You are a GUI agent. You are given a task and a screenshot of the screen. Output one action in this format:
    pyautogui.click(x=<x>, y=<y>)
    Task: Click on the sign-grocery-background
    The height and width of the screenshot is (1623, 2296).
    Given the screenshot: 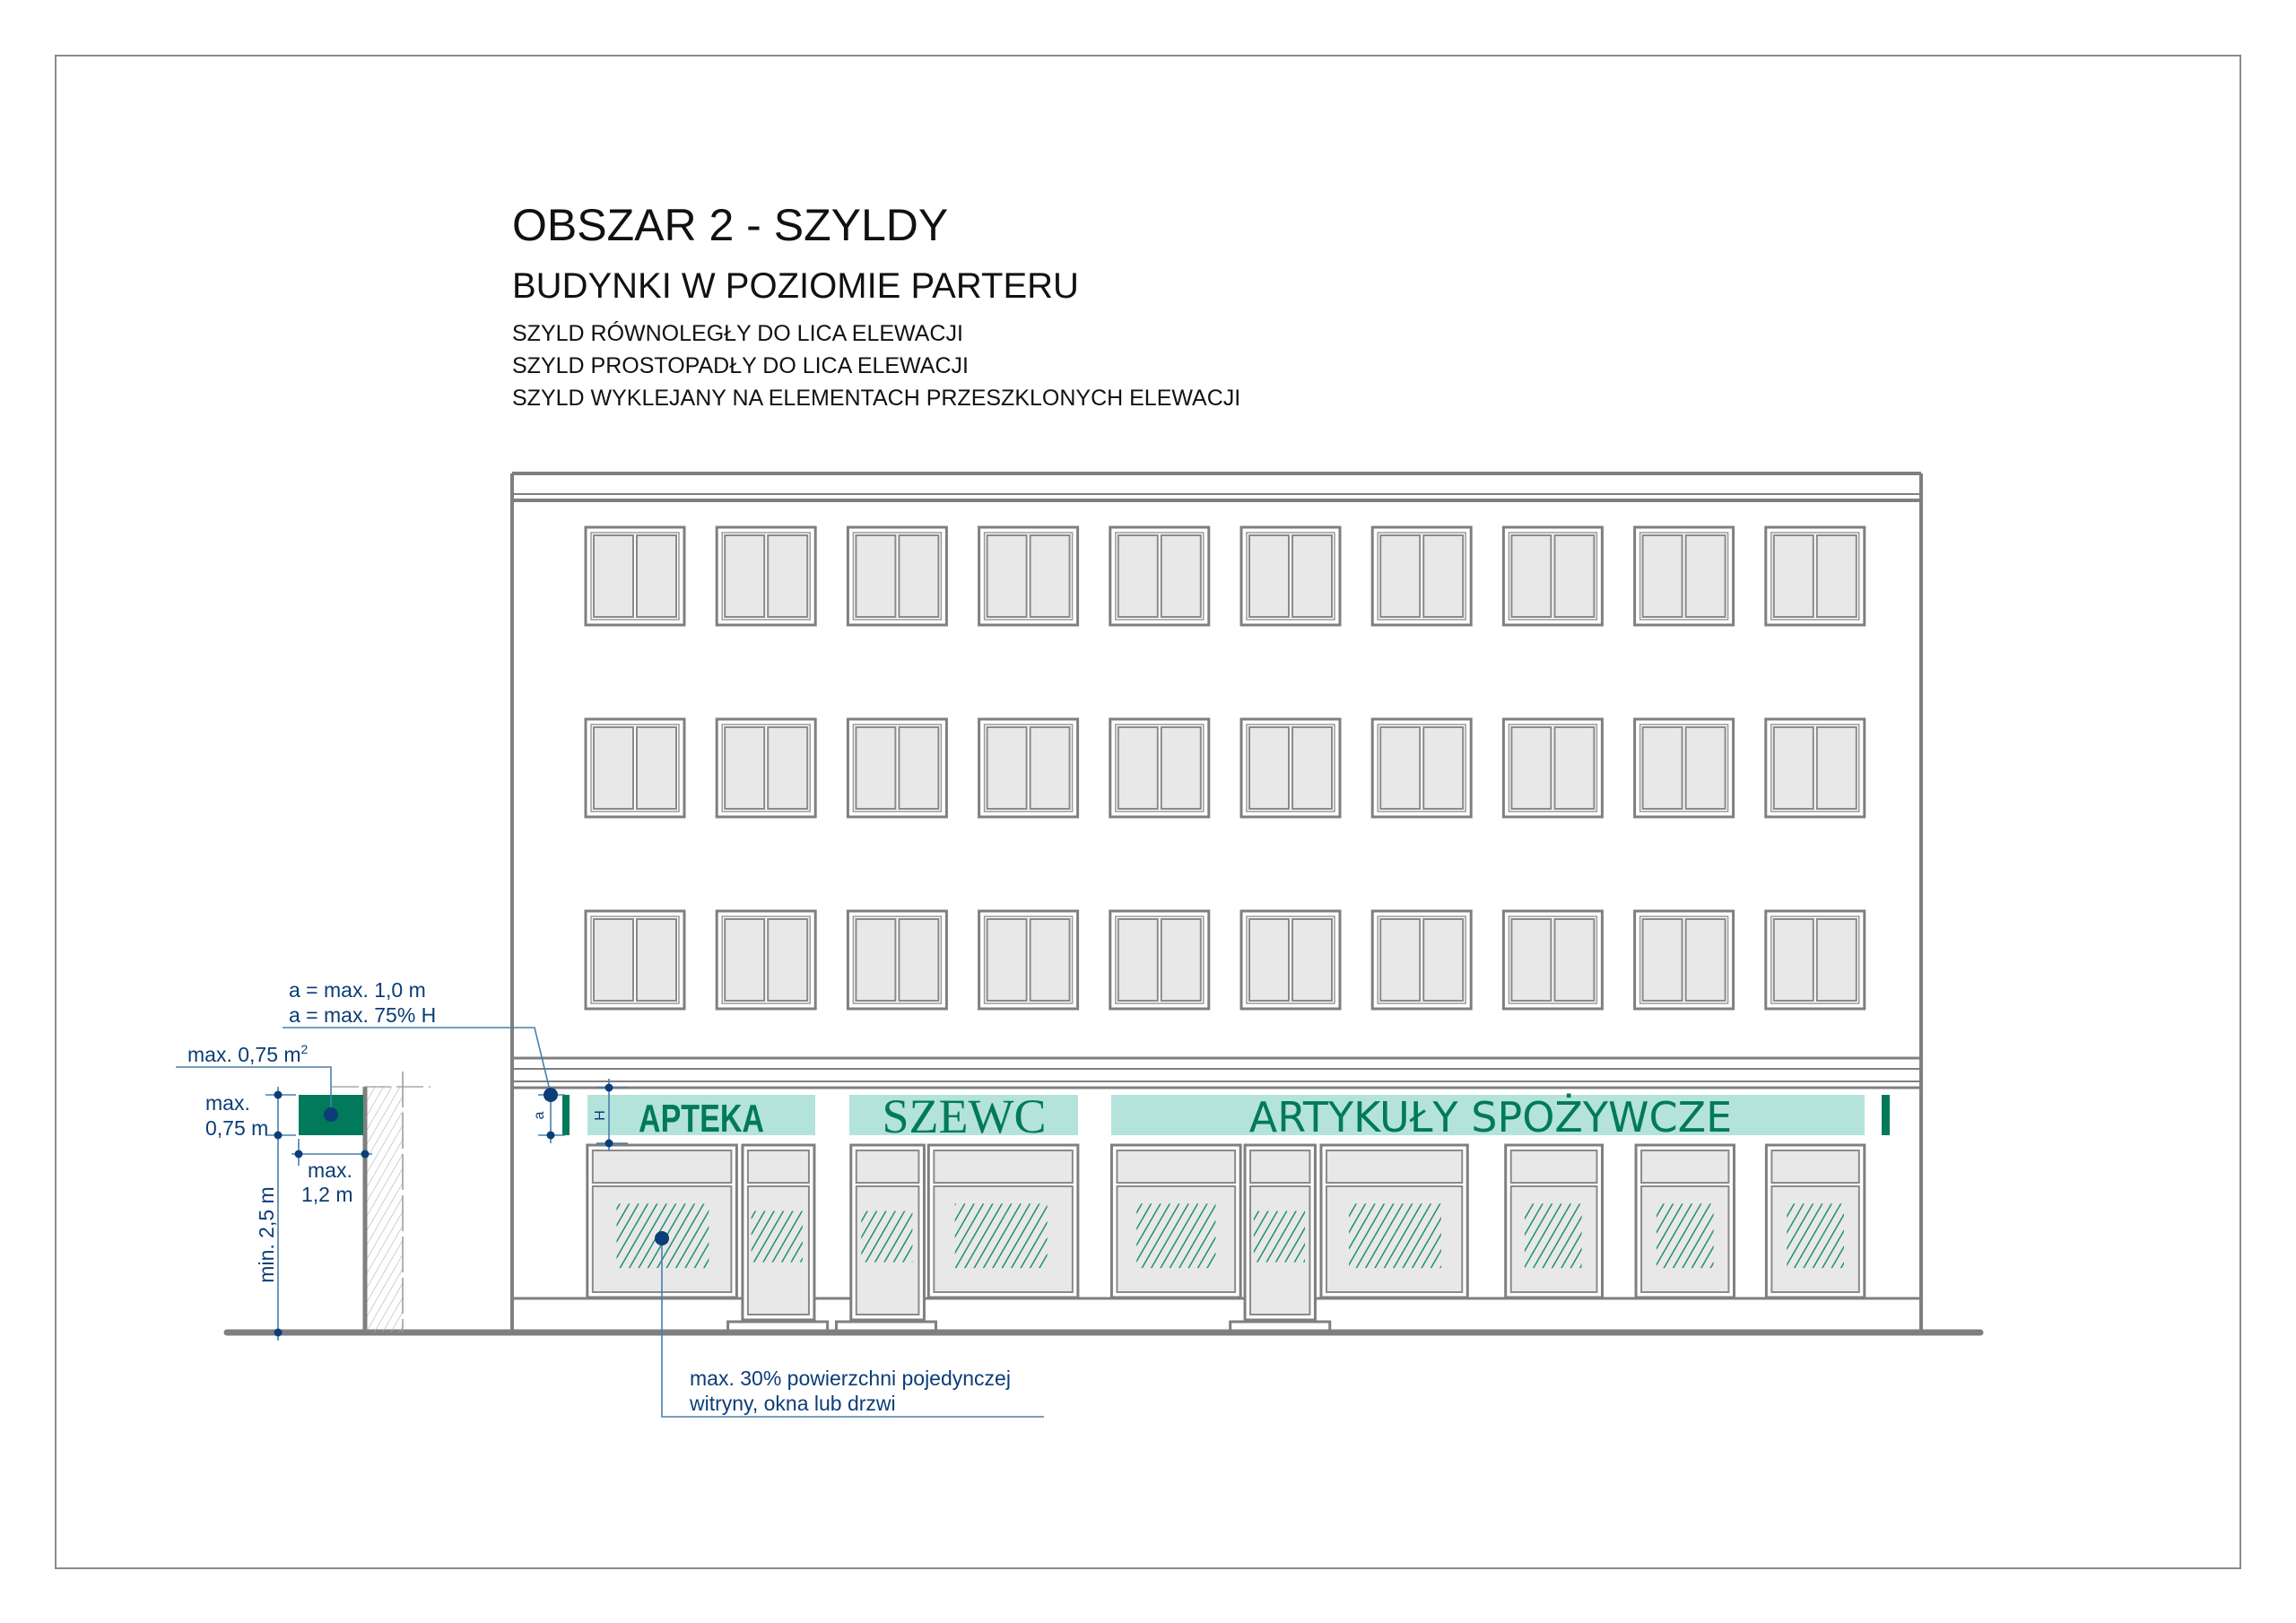 What is the action you would take?
    pyautogui.click(x=1488, y=1115)
    